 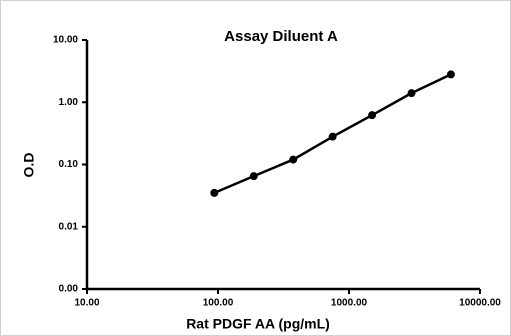 I want to click on x-tick-label: 1000.00, so click(x=349, y=303).